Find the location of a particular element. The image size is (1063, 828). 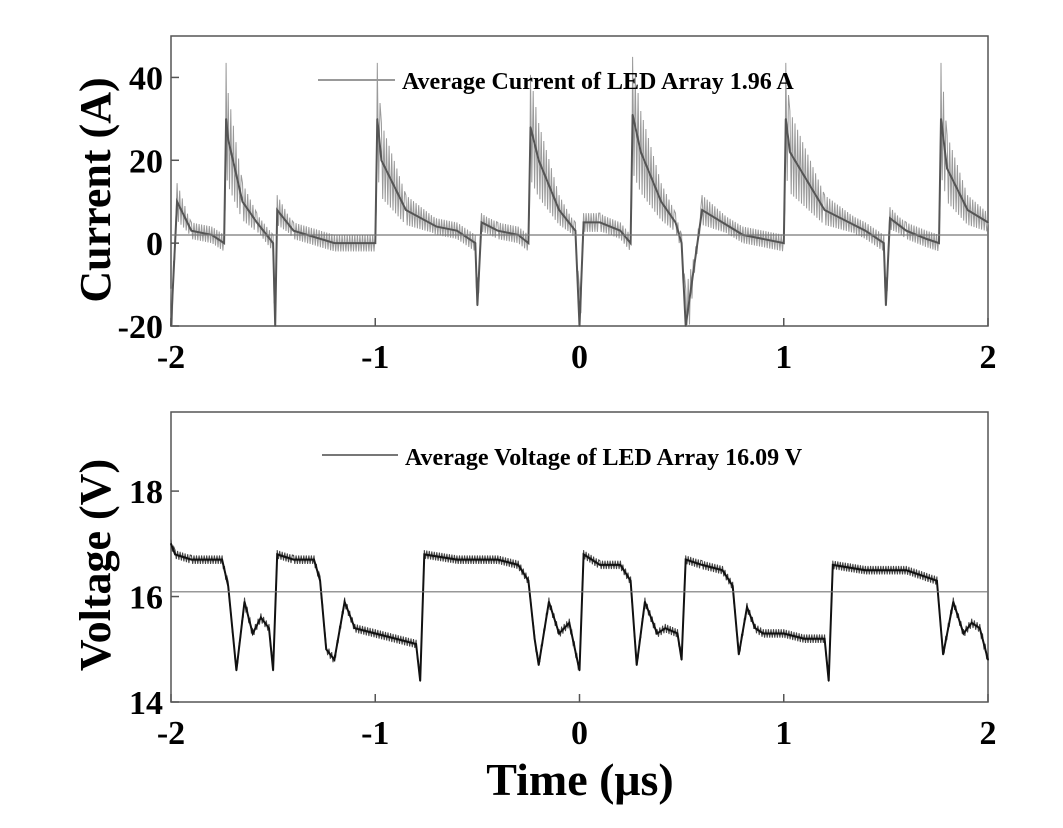

voltage-x-ticks: -2 -1 0 1 2 is located at coordinates (577, 723).